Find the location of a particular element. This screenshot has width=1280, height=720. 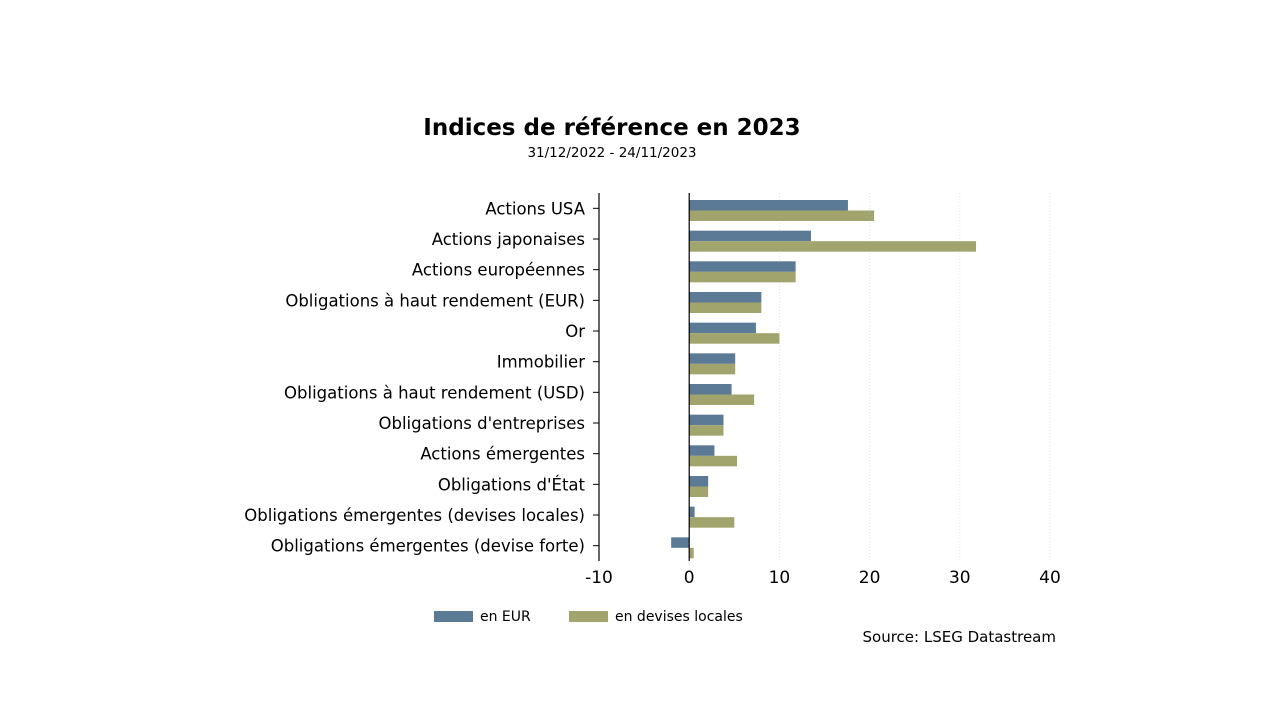

axes is located at coordinates (641, 377).